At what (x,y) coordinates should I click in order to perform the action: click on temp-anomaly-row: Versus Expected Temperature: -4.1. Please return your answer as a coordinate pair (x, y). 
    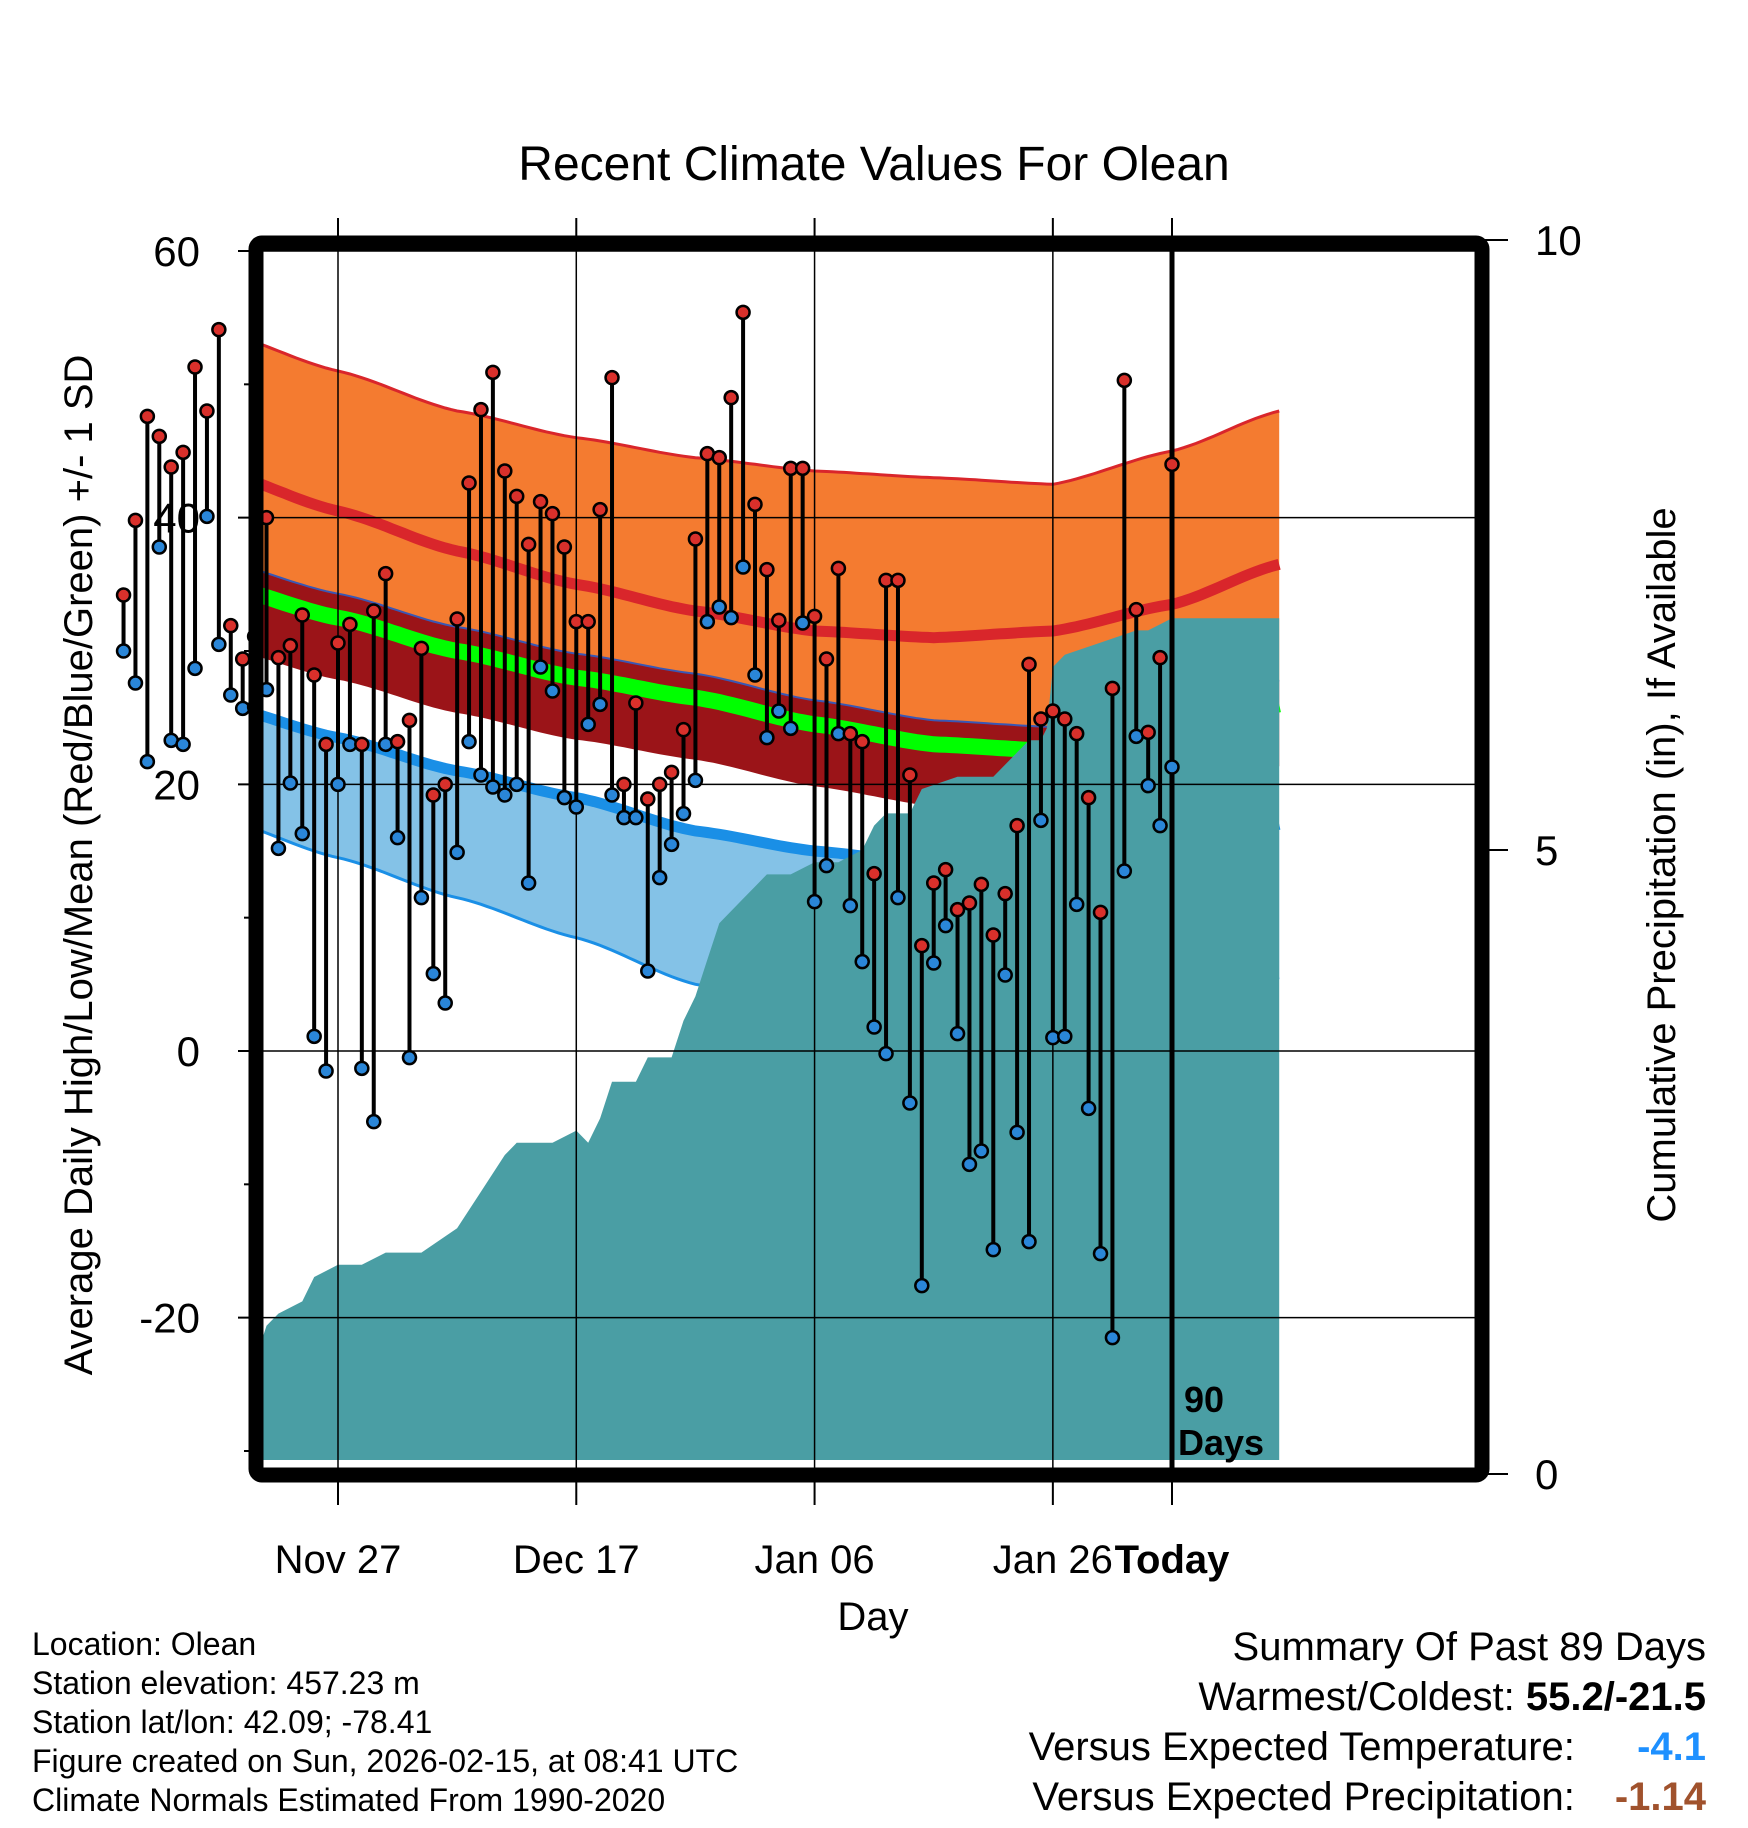
    Looking at the image, I should click on (1367, 1747).